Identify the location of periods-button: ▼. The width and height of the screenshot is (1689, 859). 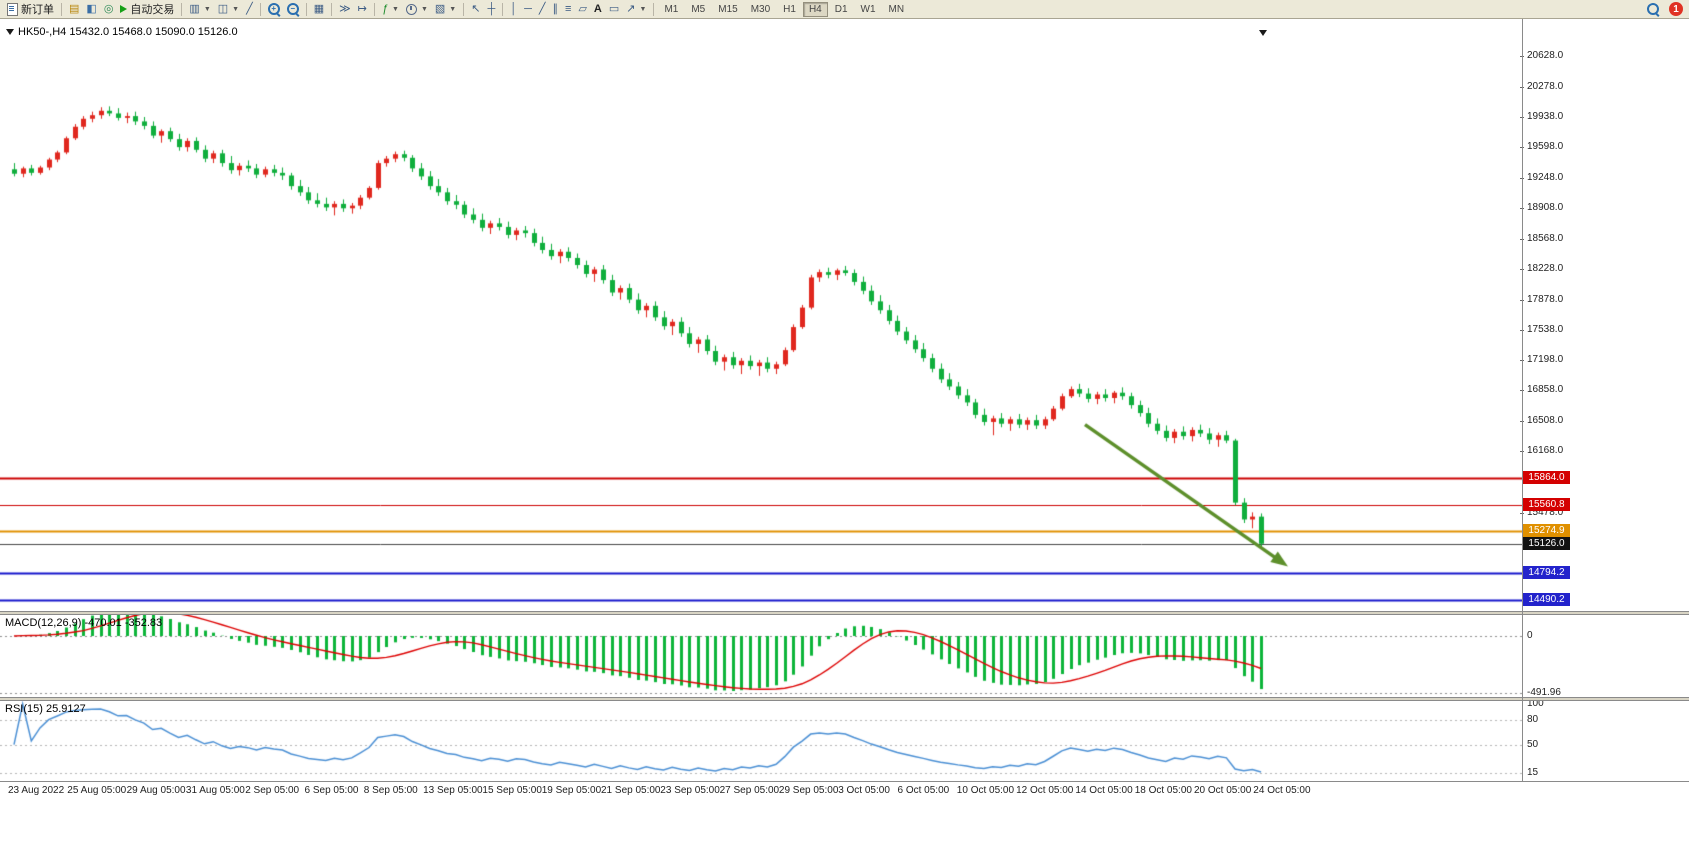
(417, 9).